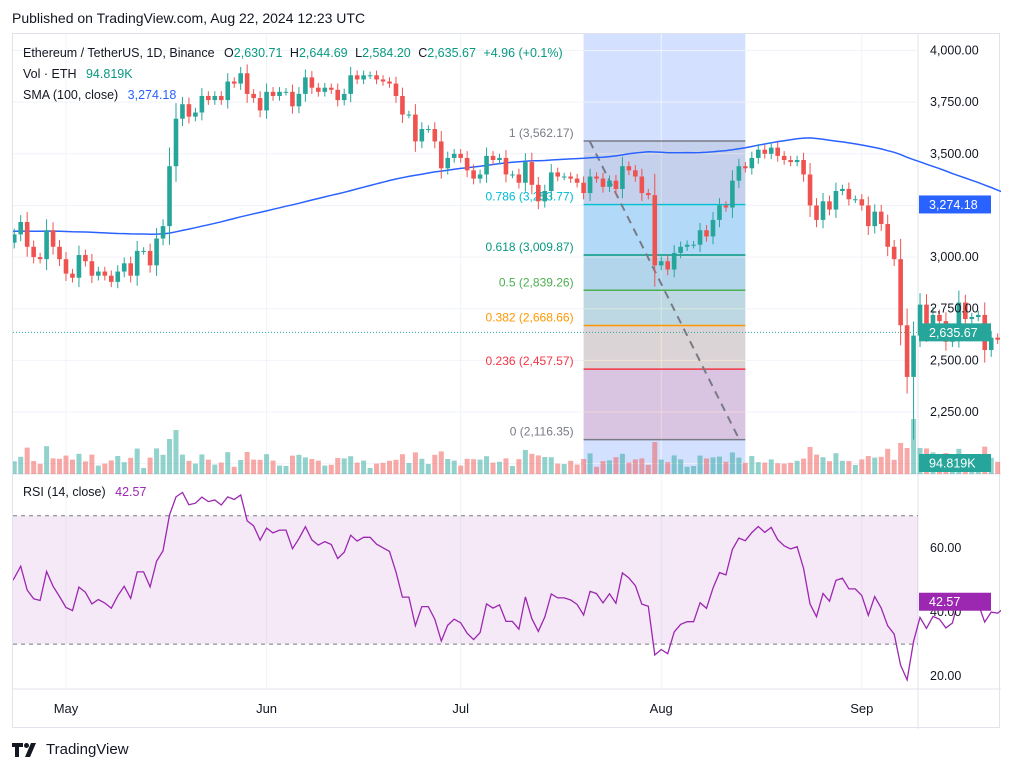 Image resolution: width=1013 pixels, height=773 pixels. I want to click on price-tick-label: 2,750.00, so click(954, 309).